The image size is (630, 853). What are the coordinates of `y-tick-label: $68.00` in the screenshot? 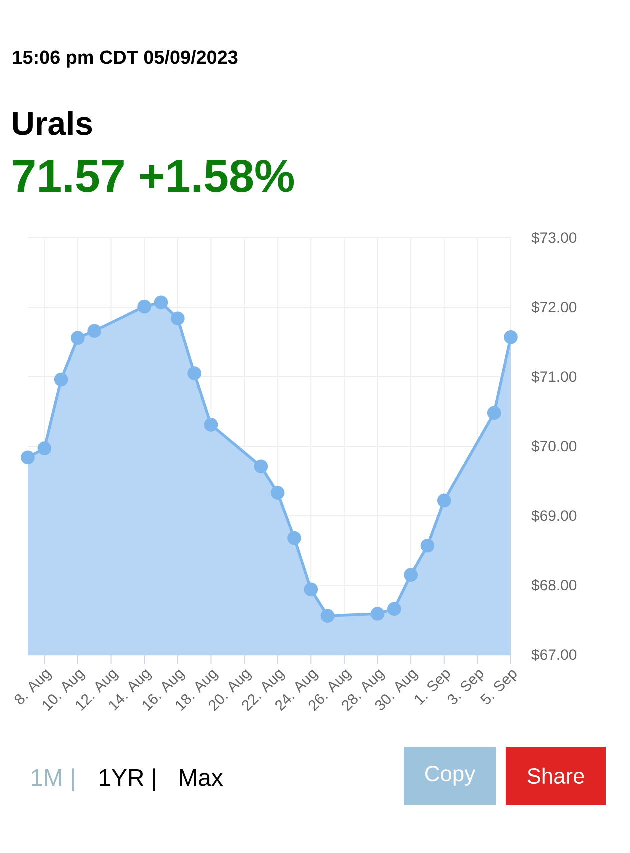 It's located at (554, 585).